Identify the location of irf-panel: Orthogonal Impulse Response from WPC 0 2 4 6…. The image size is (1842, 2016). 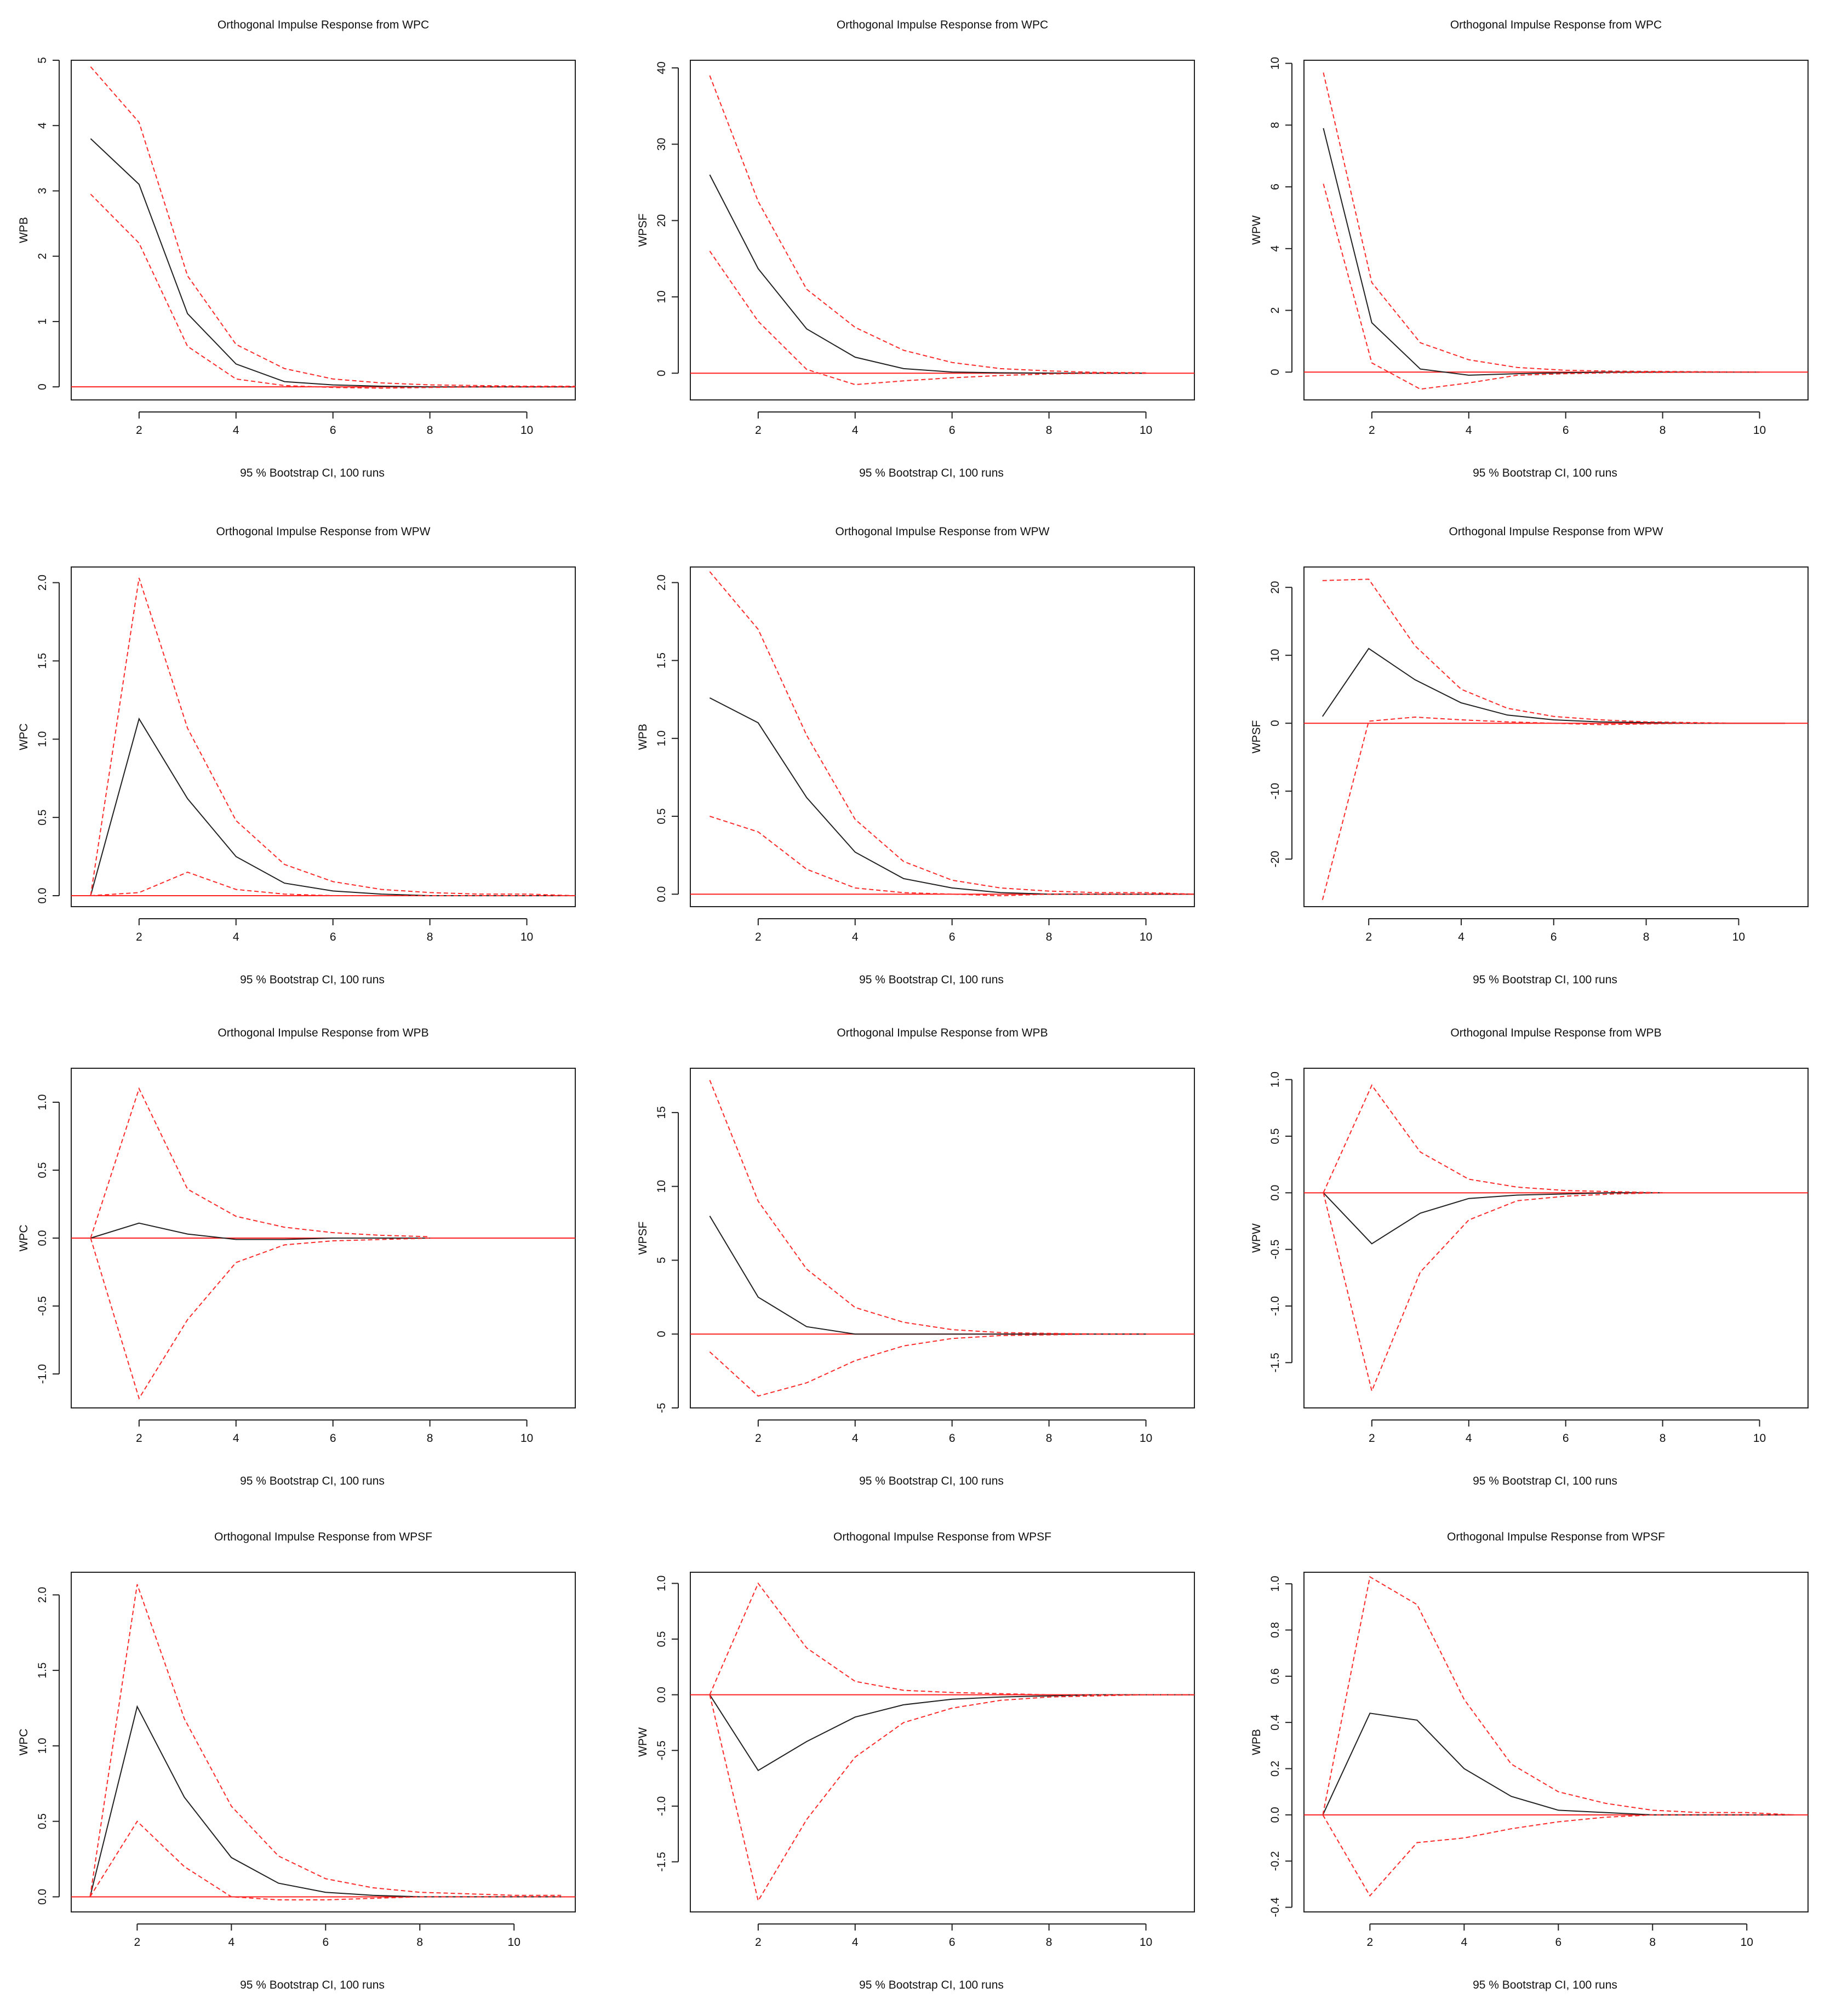
(1543, 257).